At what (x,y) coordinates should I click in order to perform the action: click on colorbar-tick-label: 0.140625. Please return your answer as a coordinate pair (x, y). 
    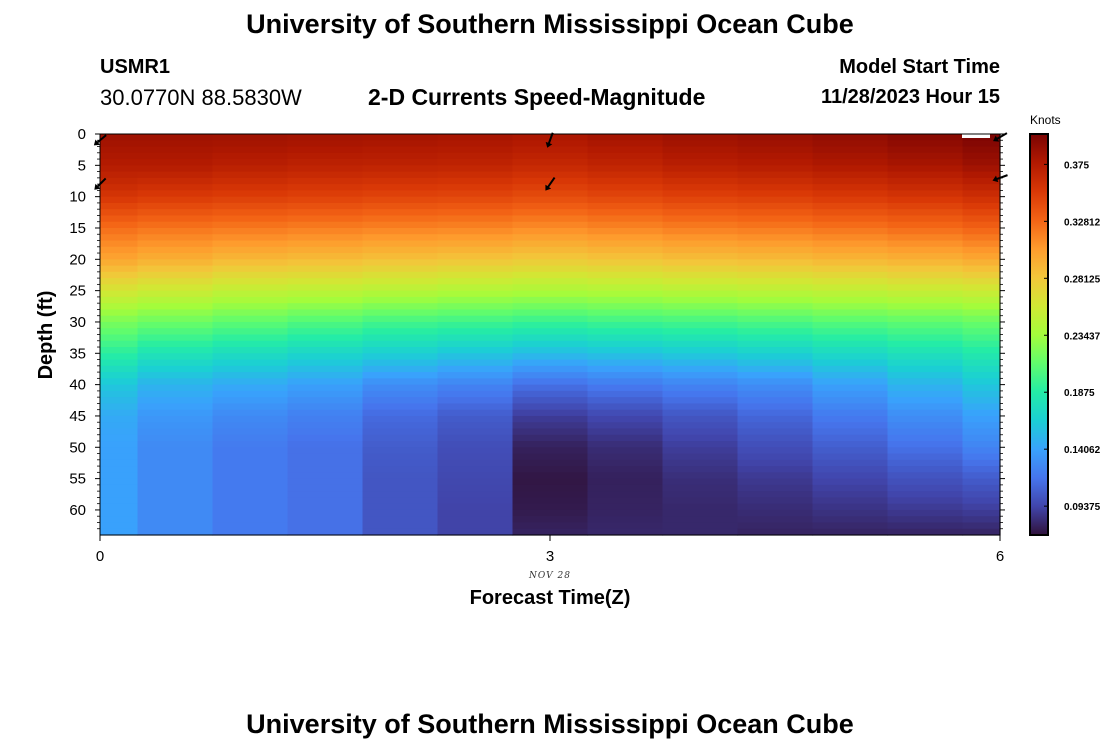
    Looking at the image, I should click on (1082, 450).